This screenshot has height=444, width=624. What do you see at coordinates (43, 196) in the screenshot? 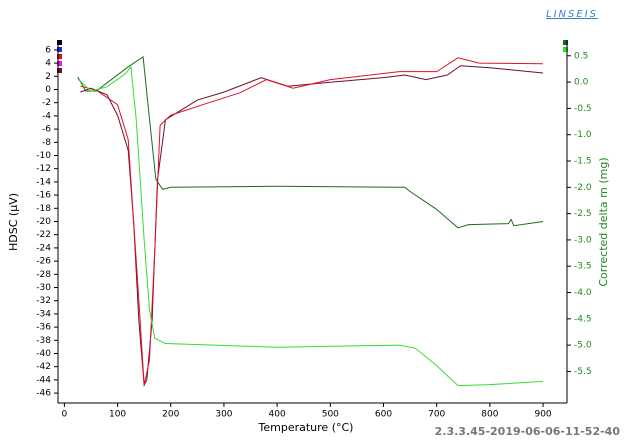
I see `y-tick-label: -16` at bounding box center [43, 196].